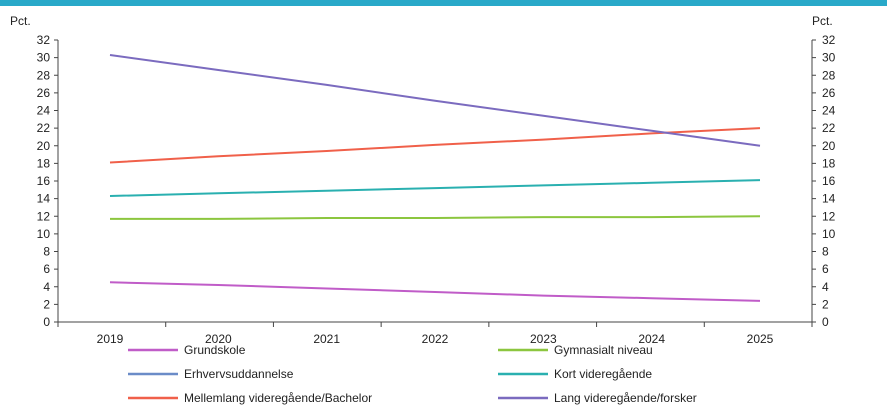 Image resolution: width=887 pixels, height=413 pixels. I want to click on y-tick-label-left: 18, so click(44, 163).